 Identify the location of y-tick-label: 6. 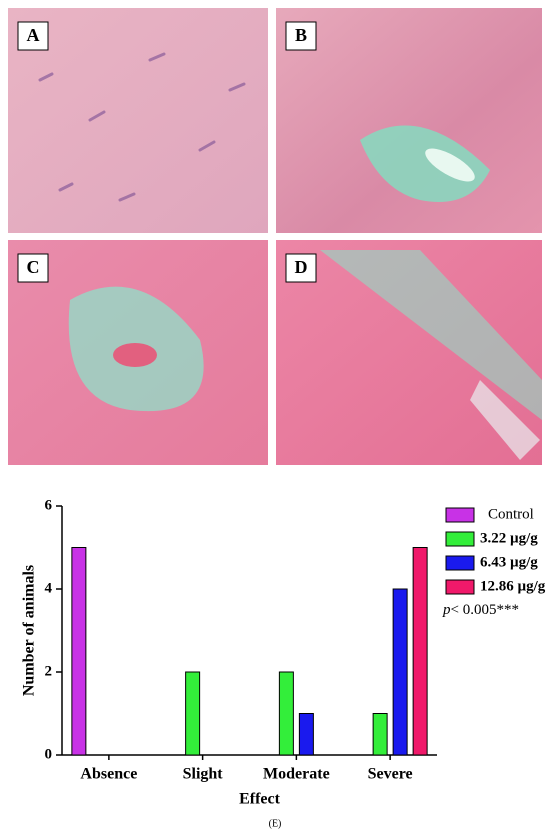
(49, 505).